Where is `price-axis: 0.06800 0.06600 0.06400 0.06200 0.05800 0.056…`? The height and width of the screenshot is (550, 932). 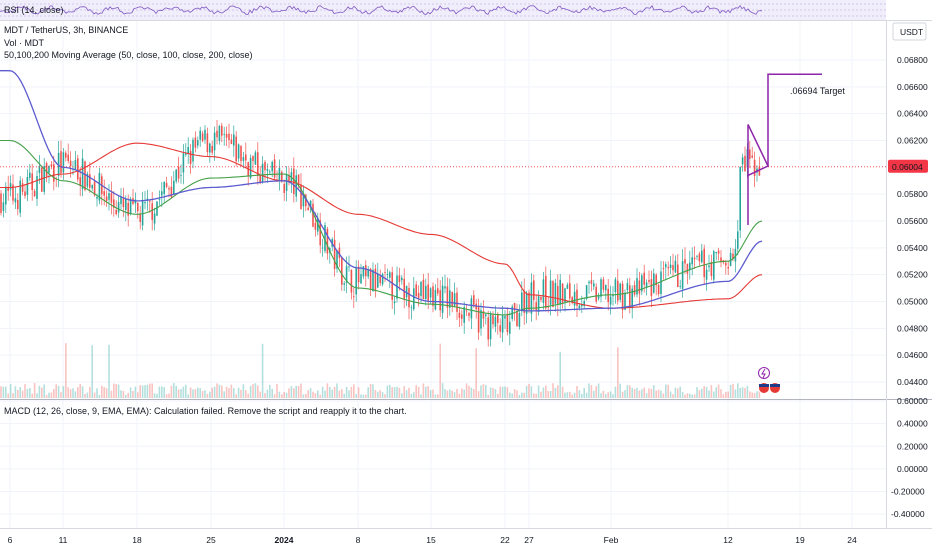 price-axis: 0.06800 0.06600 0.06400 0.06200 0.05800 0.056… is located at coordinates (912, 221).